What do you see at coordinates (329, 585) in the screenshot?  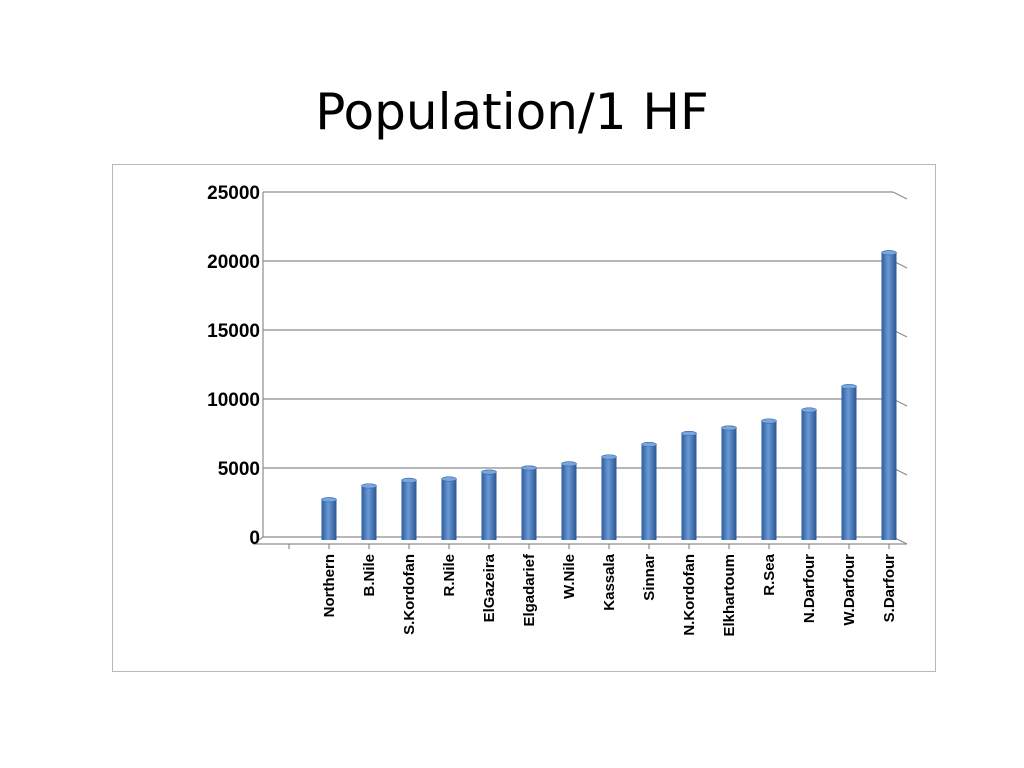 I see `x-tick-label: Northern` at bounding box center [329, 585].